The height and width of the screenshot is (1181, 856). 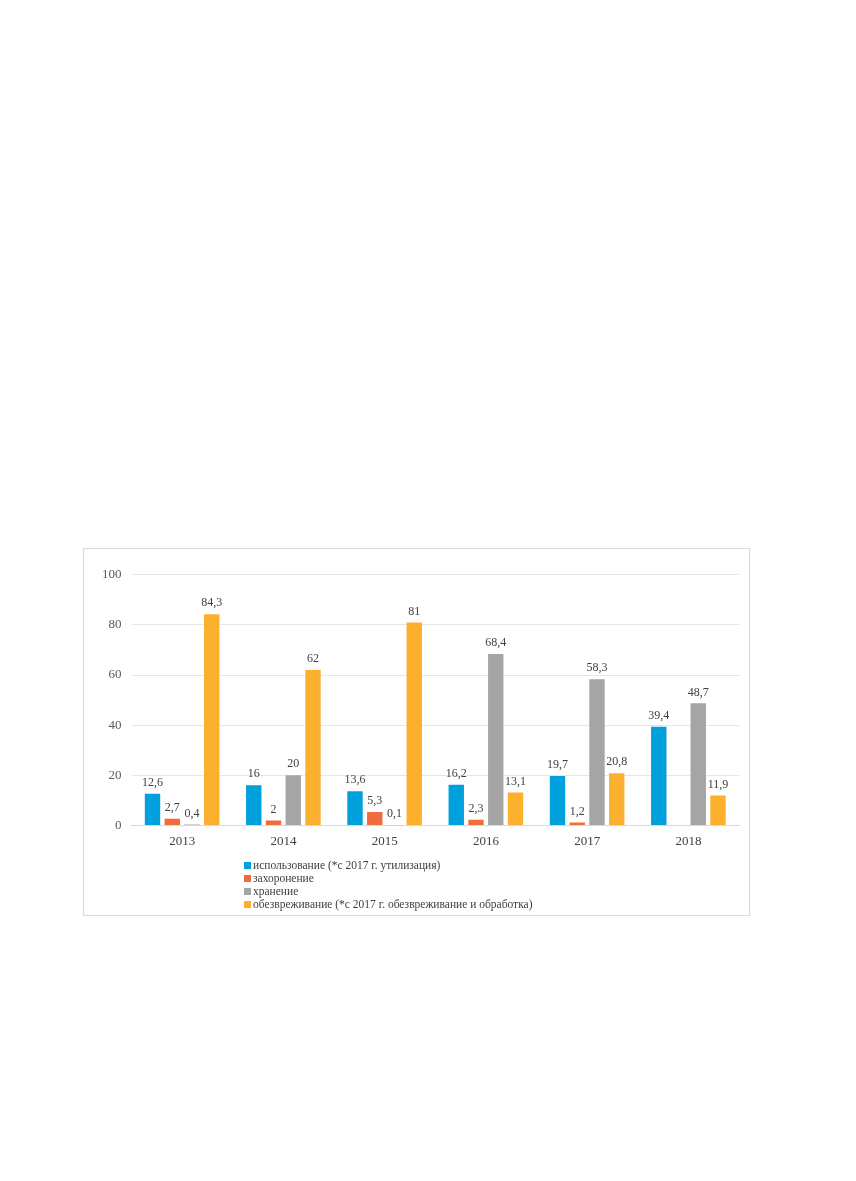 I want to click on data-label: 16, so click(x=253, y=773).